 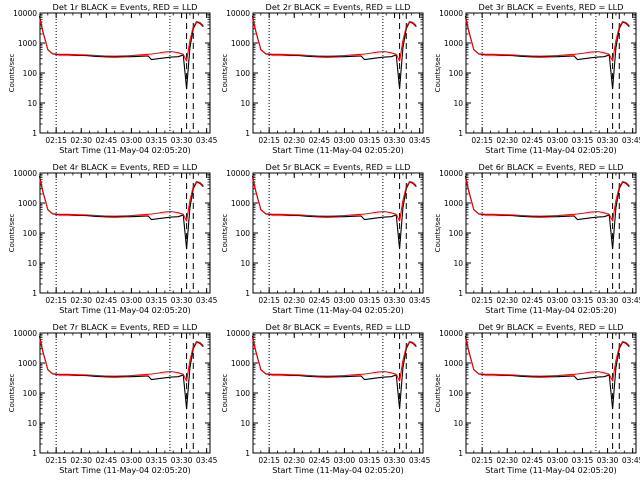 What do you see at coordinates (338, 7) in the screenshot?
I see `chart-title: Det 2r BLACK = Events, RED = LLD` at bounding box center [338, 7].